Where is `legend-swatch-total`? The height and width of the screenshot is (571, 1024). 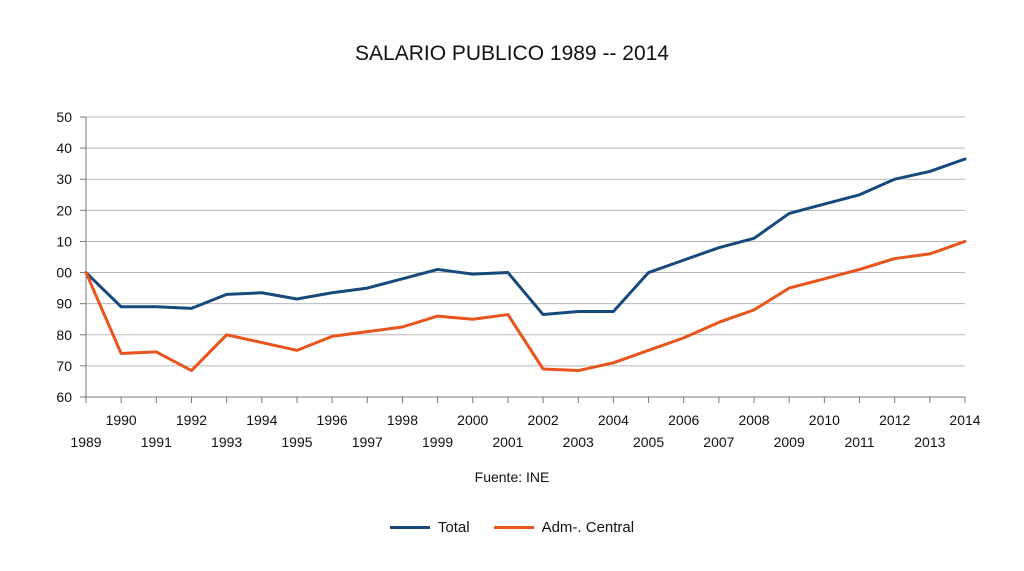
legend-swatch-total is located at coordinates (409, 527).